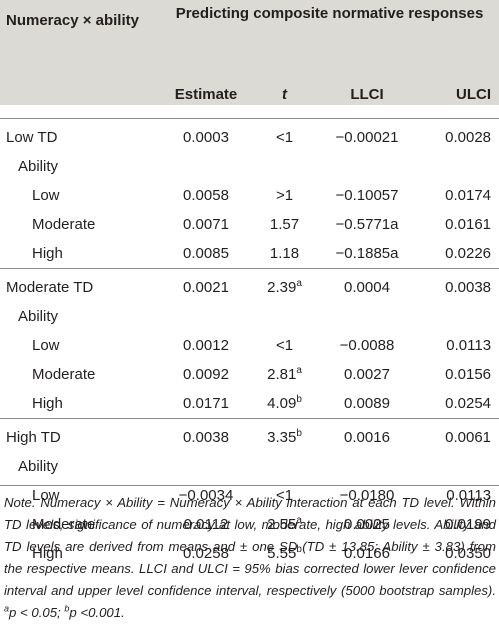 The width and height of the screenshot is (499, 624). I want to click on cell-estimate: 0.0171, so click(206, 403).